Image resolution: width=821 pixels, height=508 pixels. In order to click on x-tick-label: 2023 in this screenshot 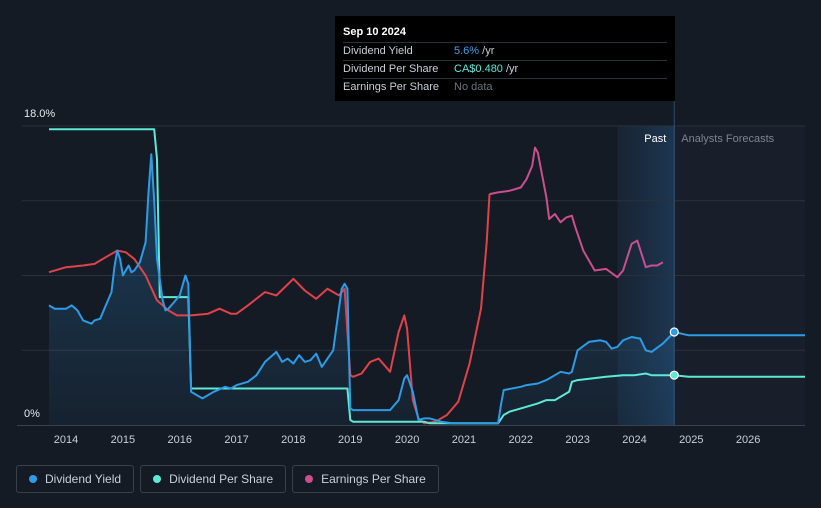, I will do `click(577, 440)`.